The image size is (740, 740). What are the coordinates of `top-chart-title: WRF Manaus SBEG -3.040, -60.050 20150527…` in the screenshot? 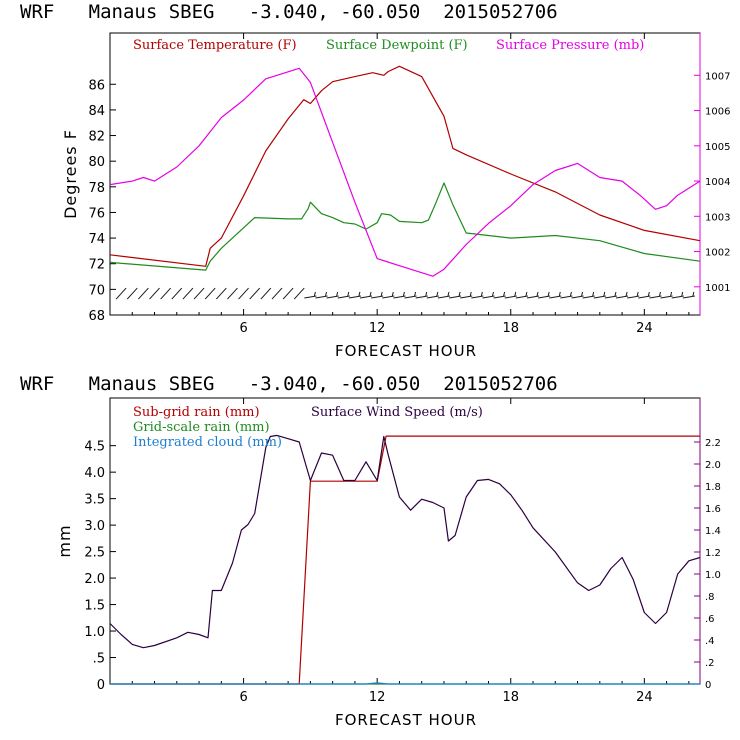 It's located at (289, 12).